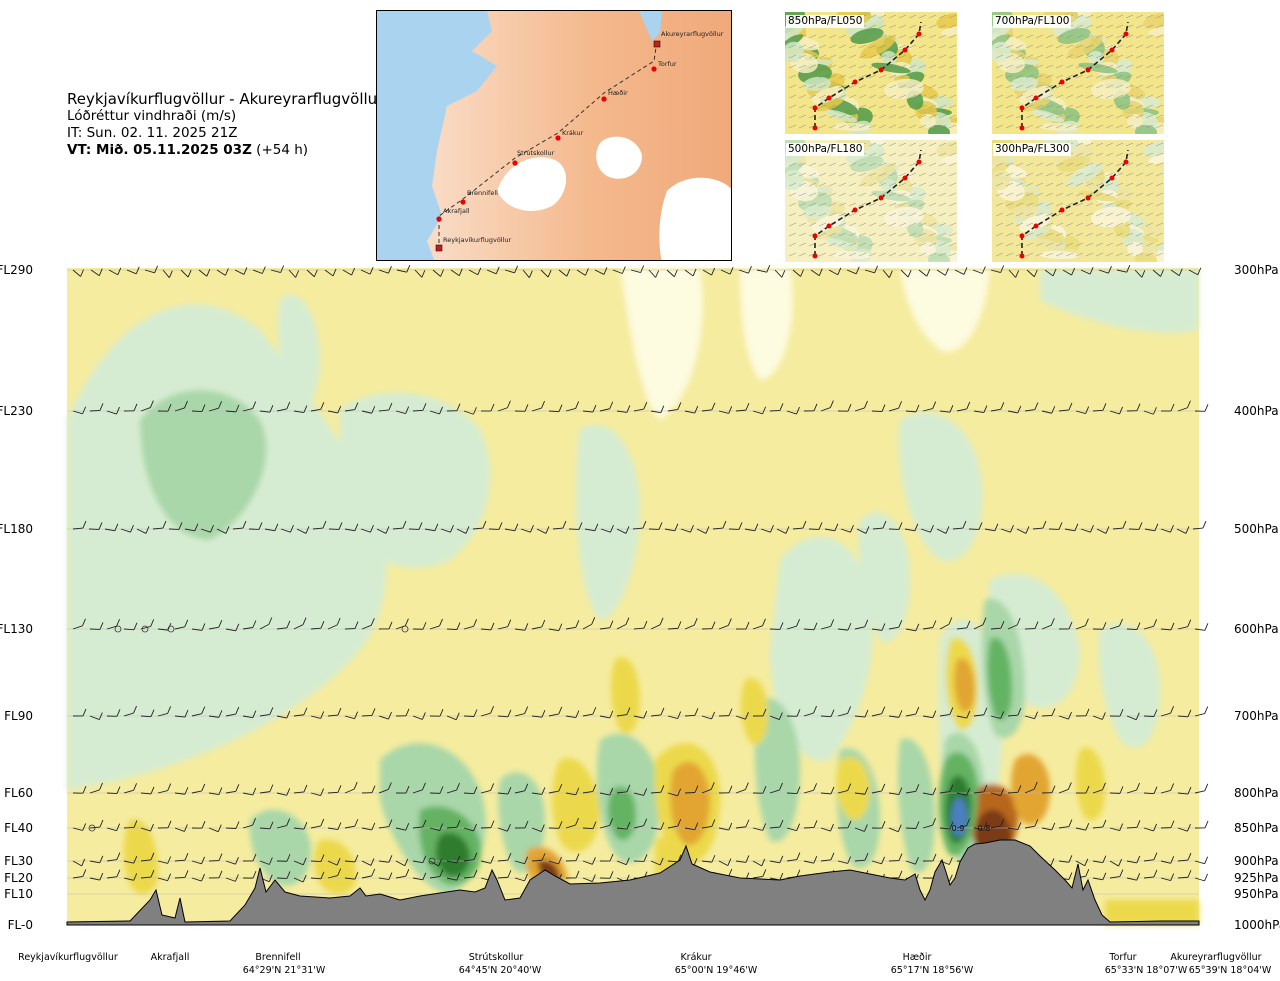 The width and height of the screenshot is (1280, 981). Describe the element at coordinates (20, 925) in the screenshot. I see `fl-label-10: FL-0` at that location.